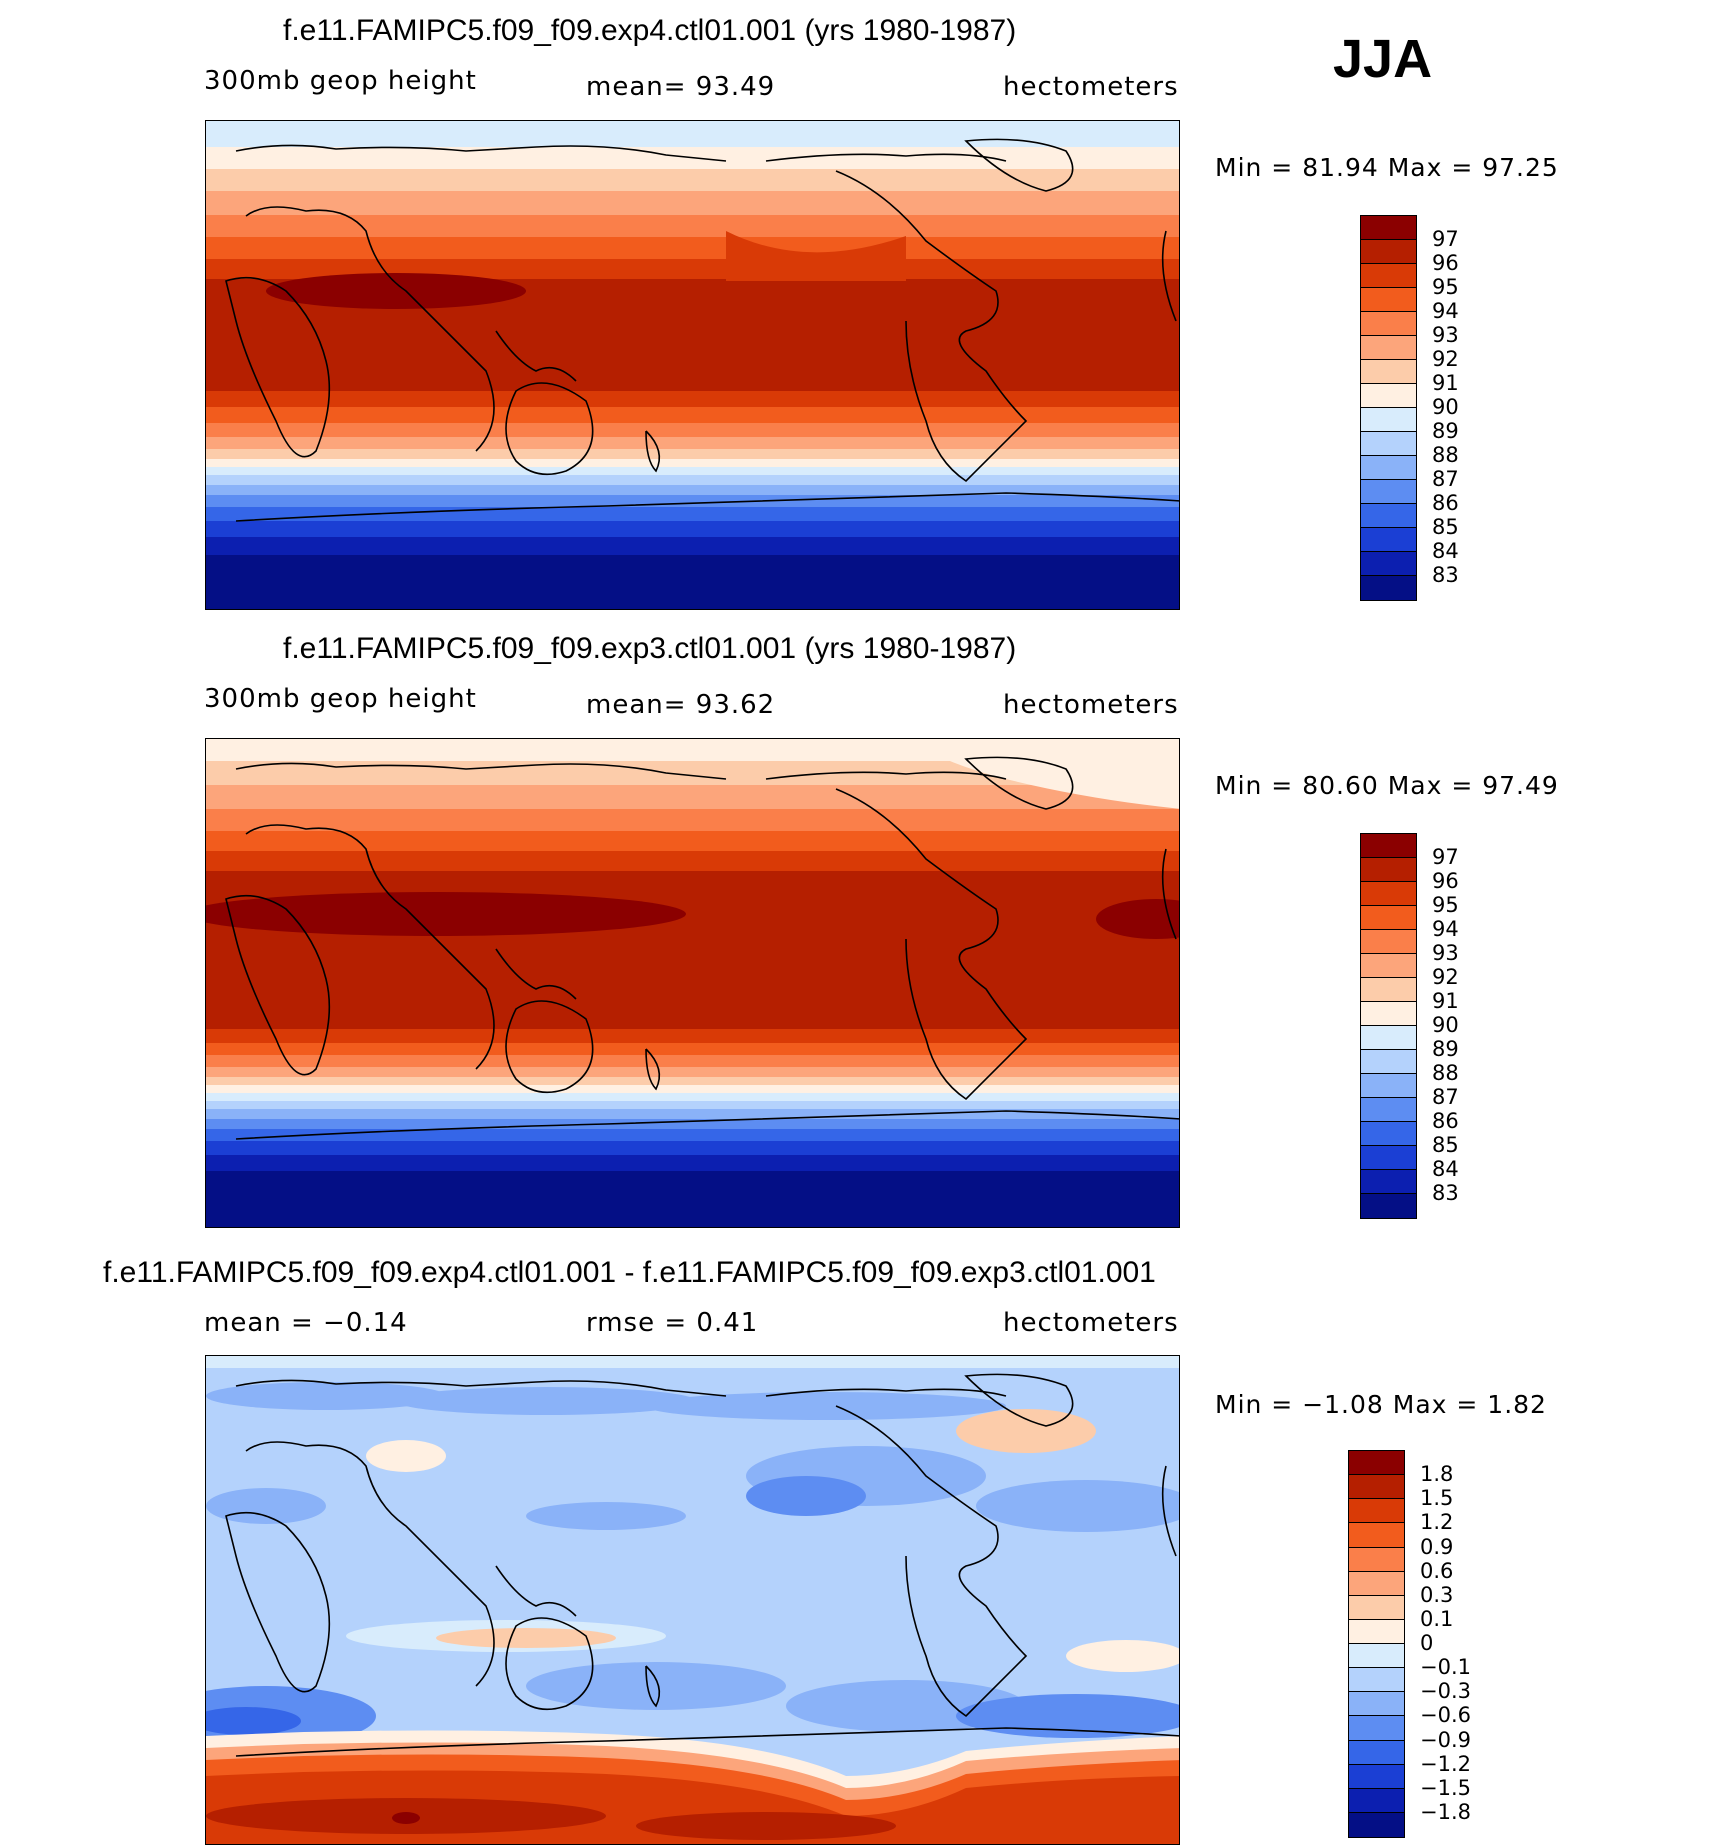  Describe the element at coordinates (1445, 1121) in the screenshot. I see `panel2-colorbar-label-11: 86` at that location.